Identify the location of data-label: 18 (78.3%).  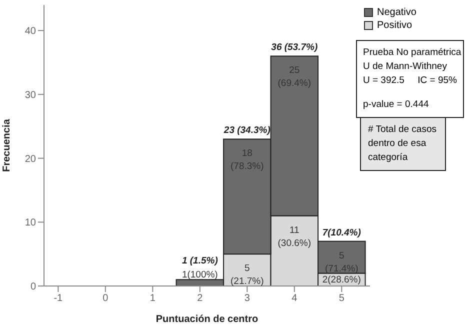
(247, 160).